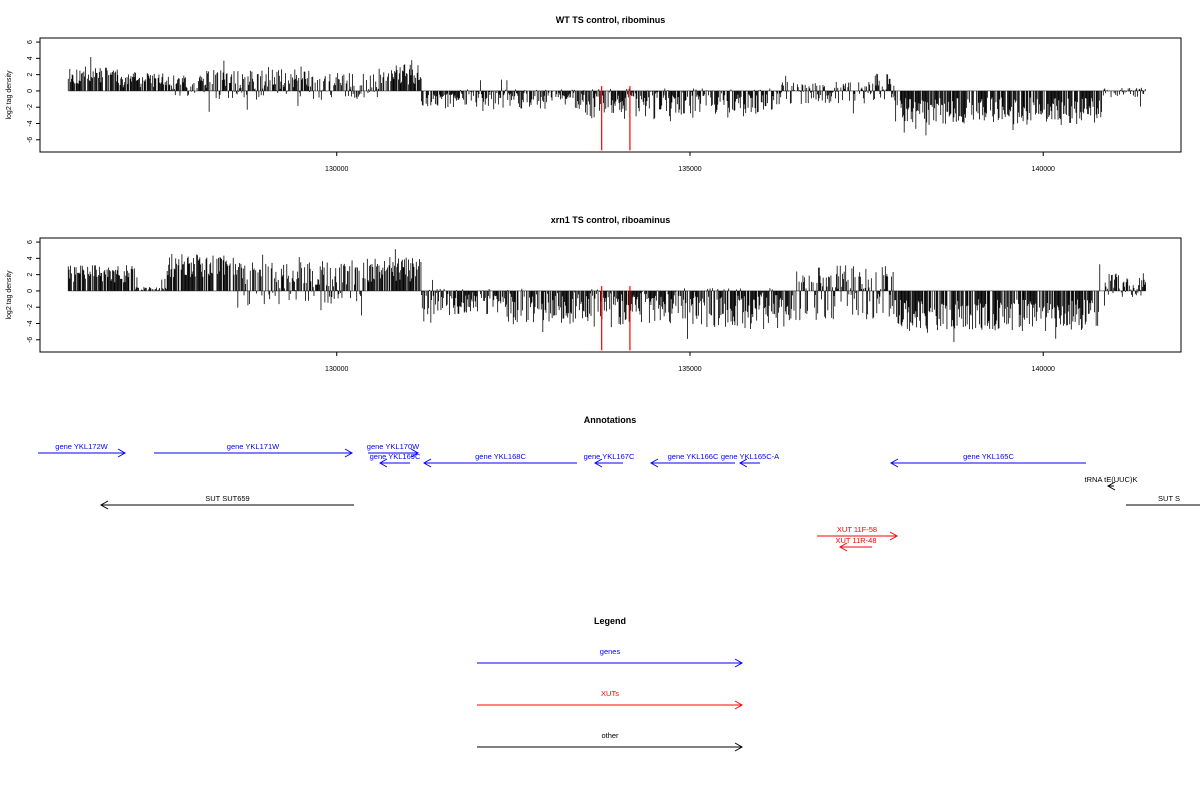 The width and height of the screenshot is (1200, 805). What do you see at coordinates (227, 498) in the screenshot?
I see `feature-label: SUT SUT659` at bounding box center [227, 498].